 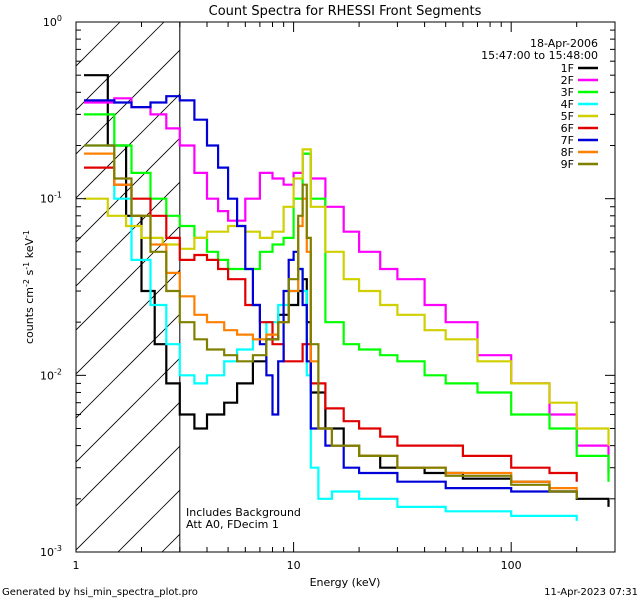 What do you see at coordinates (567, 116) in the screenshot?
I see `legend-label-5F: 5F` at bounding box center [567, 116].